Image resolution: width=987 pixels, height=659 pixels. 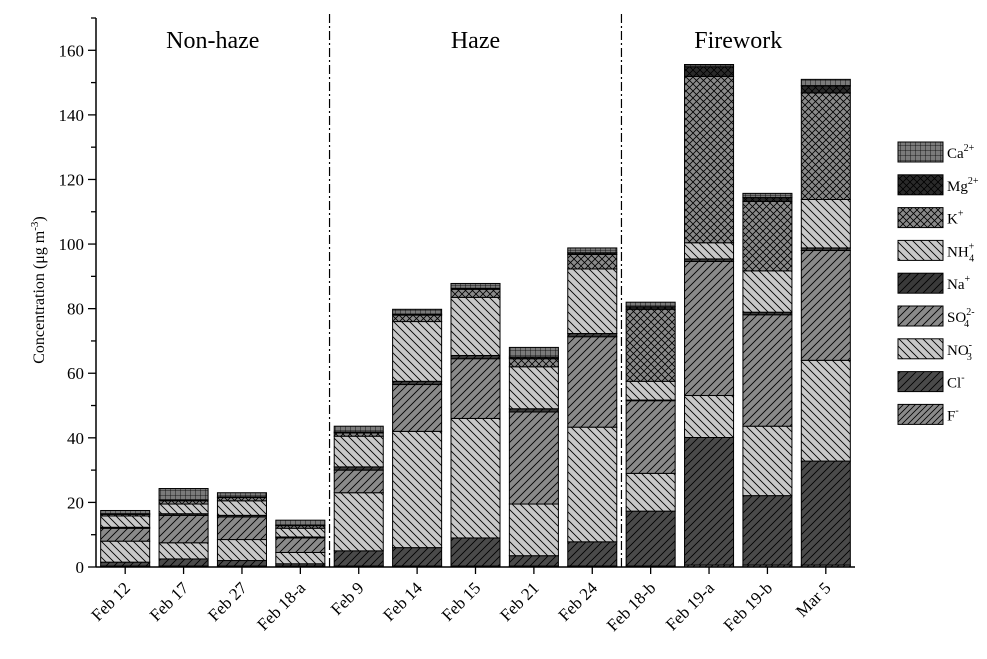 What do you see at coordinates (227, 601) in the screenshot?
I see `x-tick-label: Feb 27` at bounding box center [227, 601].